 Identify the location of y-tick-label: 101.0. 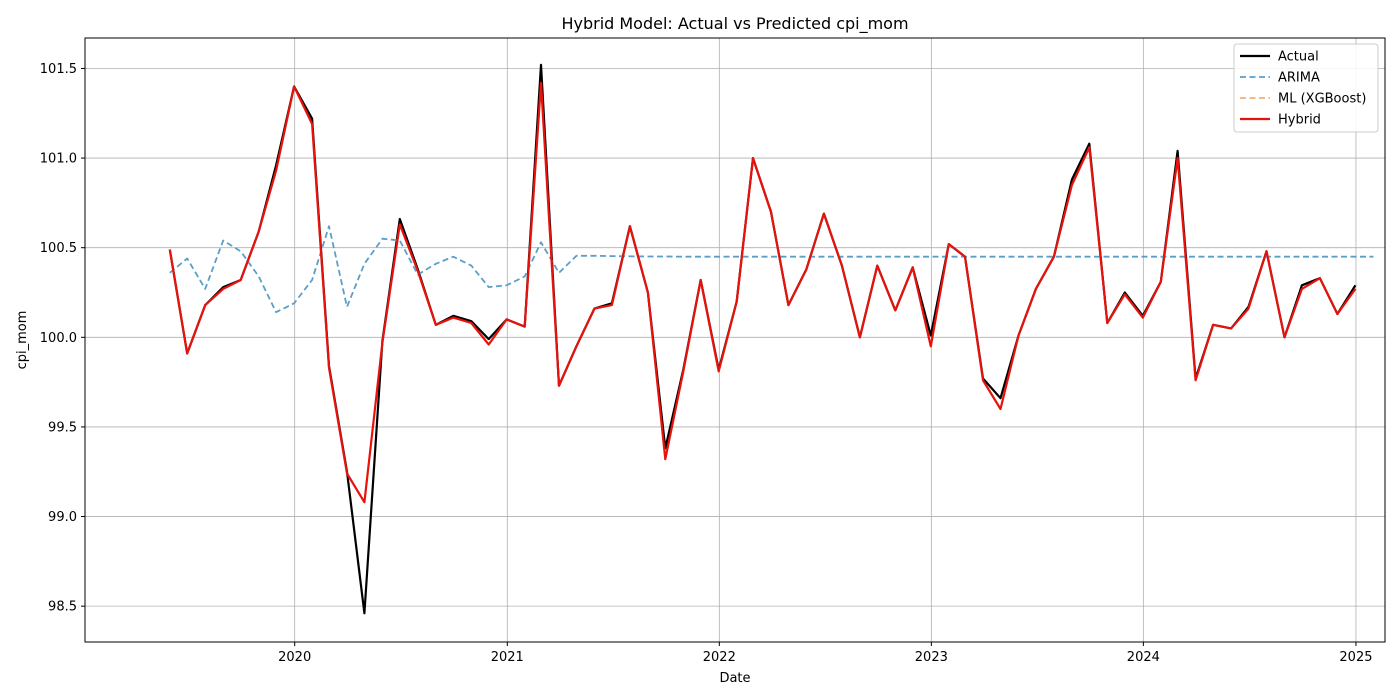
(58, 159).